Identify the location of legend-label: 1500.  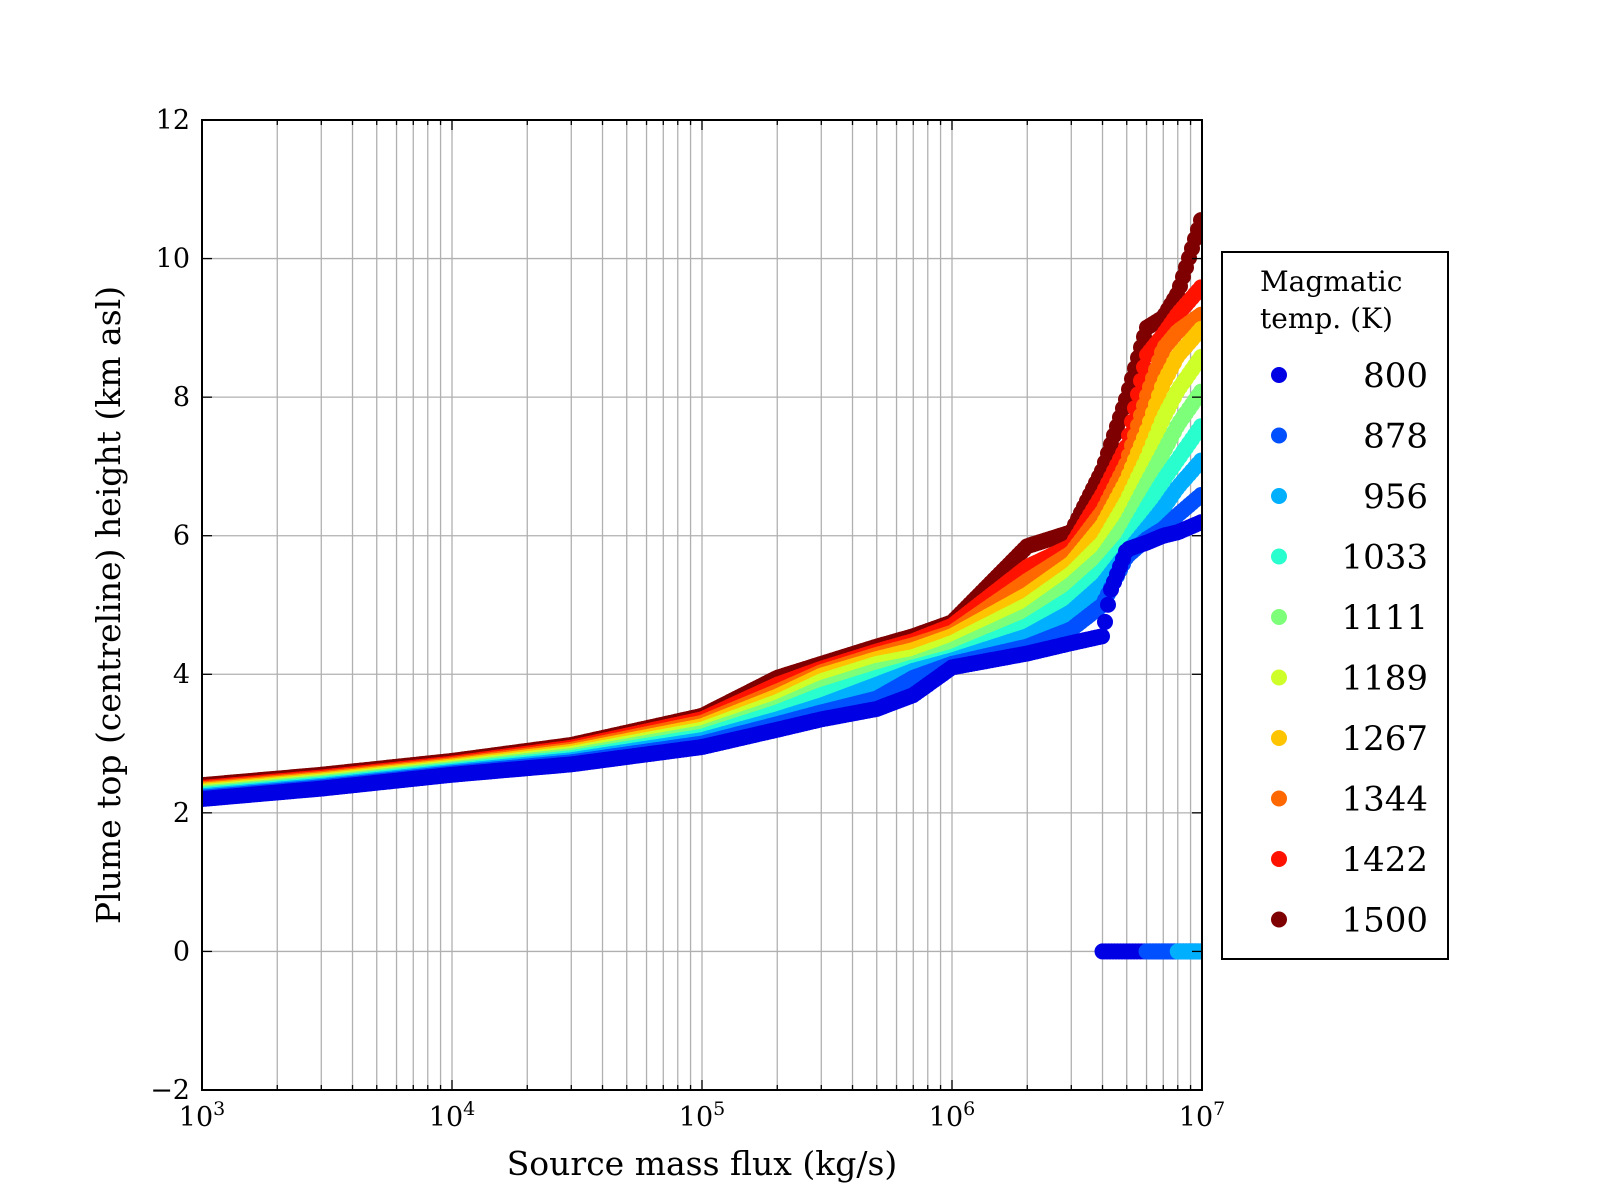
(1384, 921).